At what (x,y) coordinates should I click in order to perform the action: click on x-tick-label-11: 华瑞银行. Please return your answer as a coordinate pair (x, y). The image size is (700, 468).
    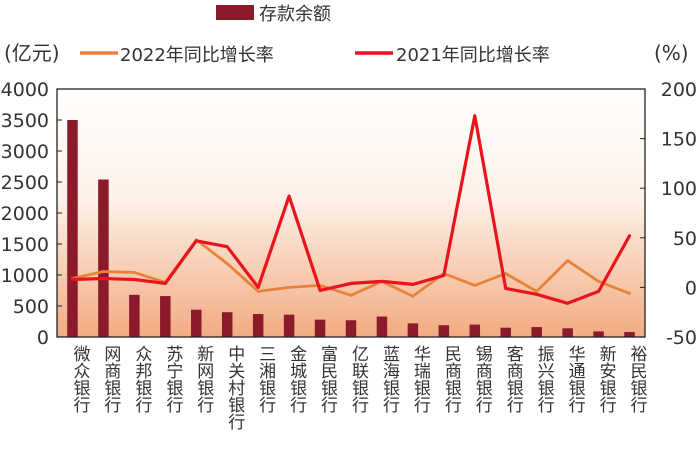
    Looking at the image, I should click on (420, 379).